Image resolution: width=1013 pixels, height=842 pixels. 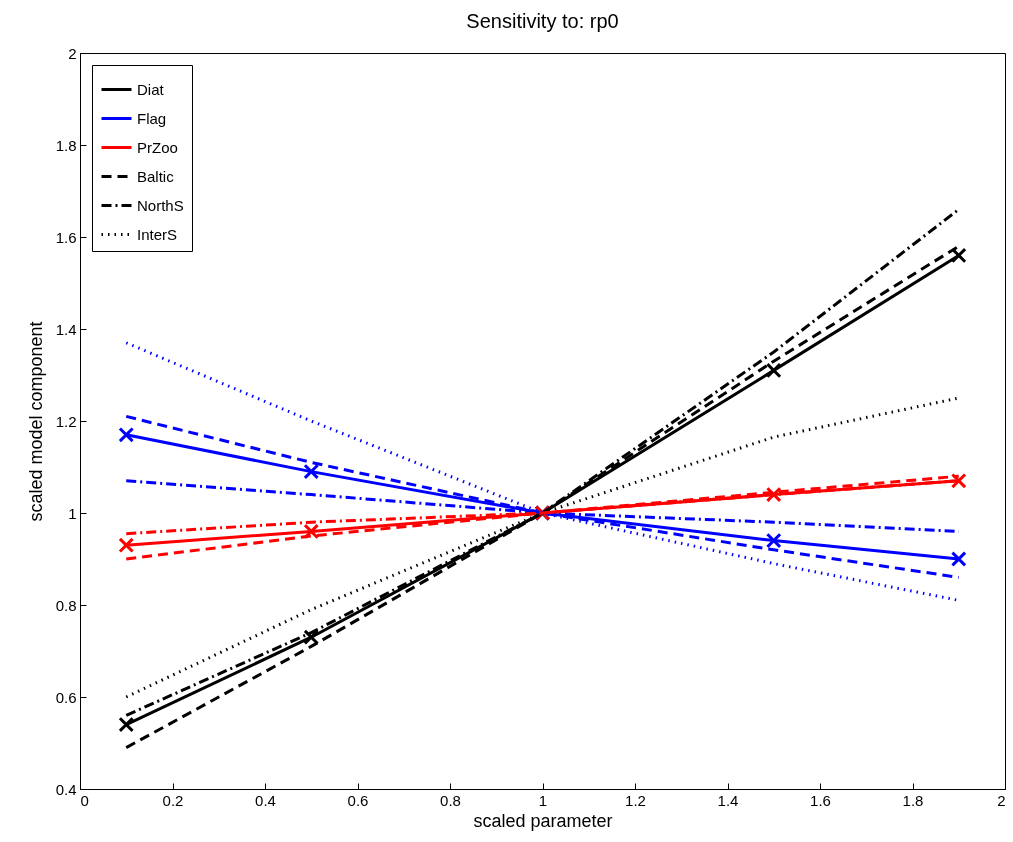 I want to click on chart-title: Sensitivity to: rp0, so click(x=542, y=21).